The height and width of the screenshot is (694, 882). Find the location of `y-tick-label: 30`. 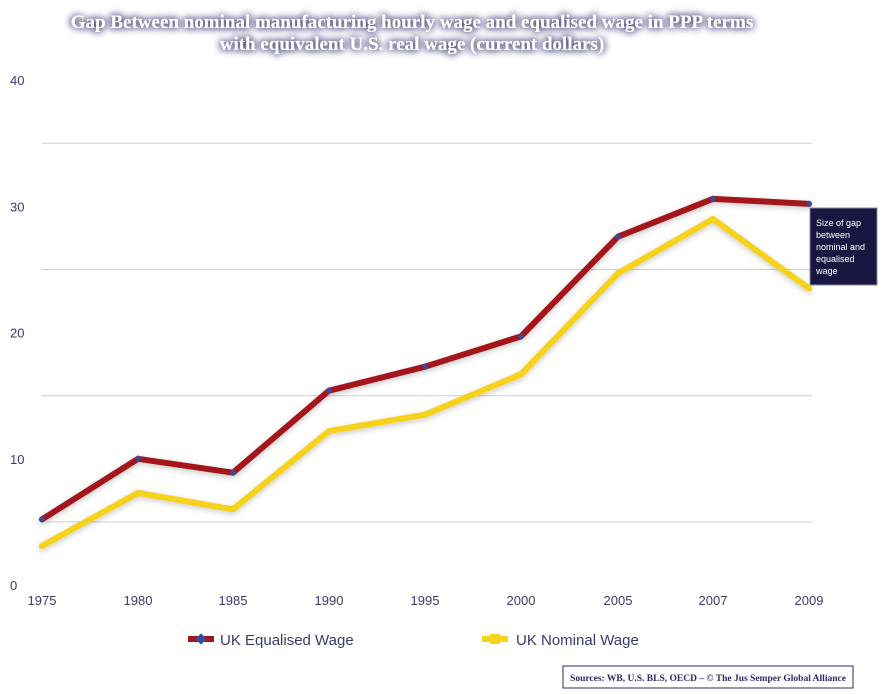

y-tick-label: 30 is located at coordinates (17, 206).